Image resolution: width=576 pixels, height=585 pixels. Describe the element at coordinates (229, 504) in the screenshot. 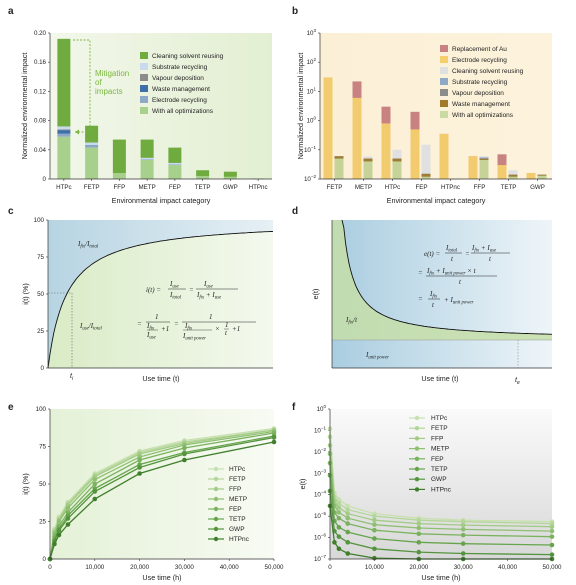

I see `panel-e-legend: HTPc FETP FFP METP FEP TETP GWP HTPnc` at that location.